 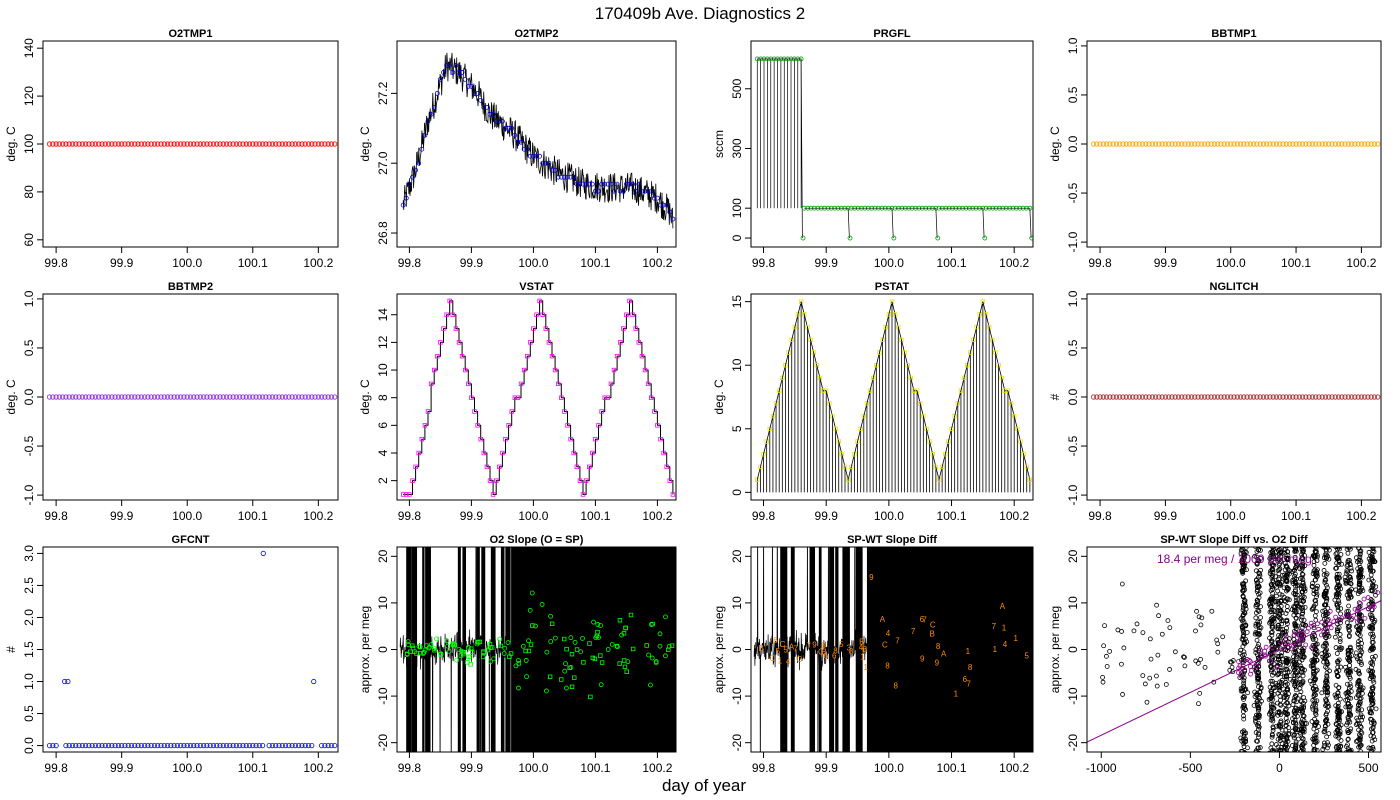 I want to click on x-tick-label: 100.0, so click(x=187, y=768).